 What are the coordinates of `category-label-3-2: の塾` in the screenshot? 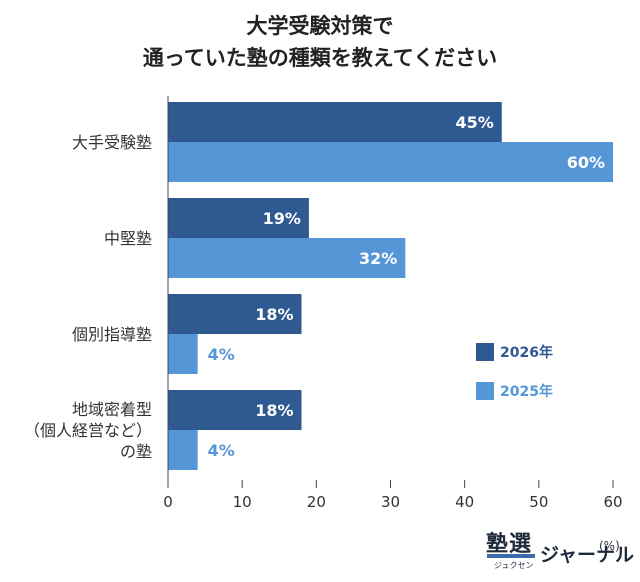 It's located at (136, 451).